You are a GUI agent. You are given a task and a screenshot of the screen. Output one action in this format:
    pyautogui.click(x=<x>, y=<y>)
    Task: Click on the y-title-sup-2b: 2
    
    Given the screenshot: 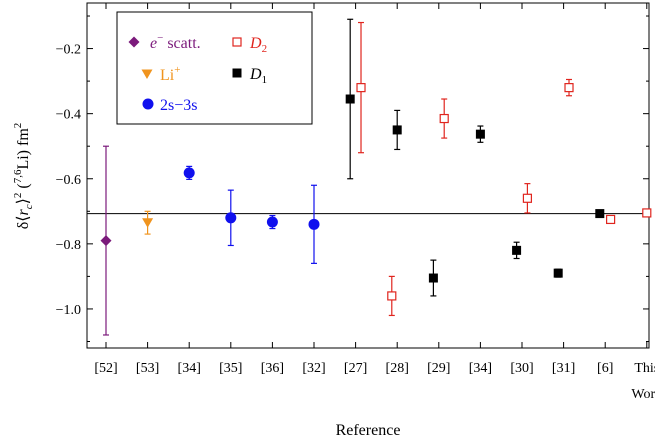 What is the action you would take?
    pyautogui.click(x=18, y=126)
    